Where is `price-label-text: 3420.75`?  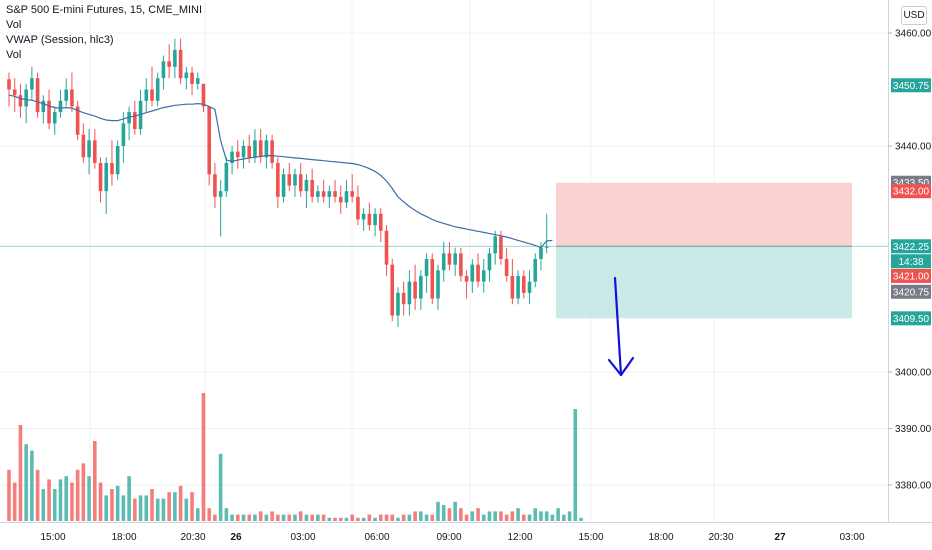 price-label-text: 3420.75 is located at coordinates (911, 292).